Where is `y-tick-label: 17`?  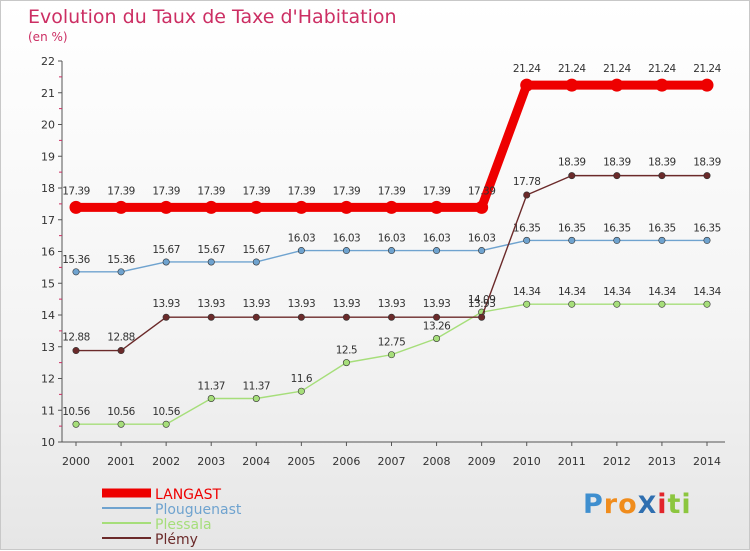 y-tick-label: 17 is located at coordinates (48, 220).